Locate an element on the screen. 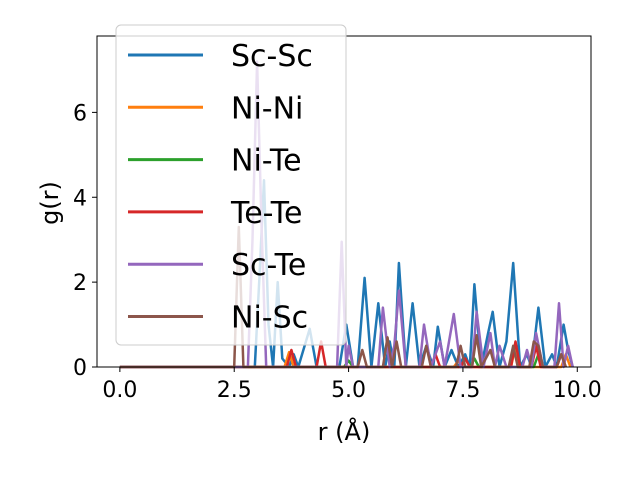  x-tick-label: 2.5 is located at coordinates (234, 390).